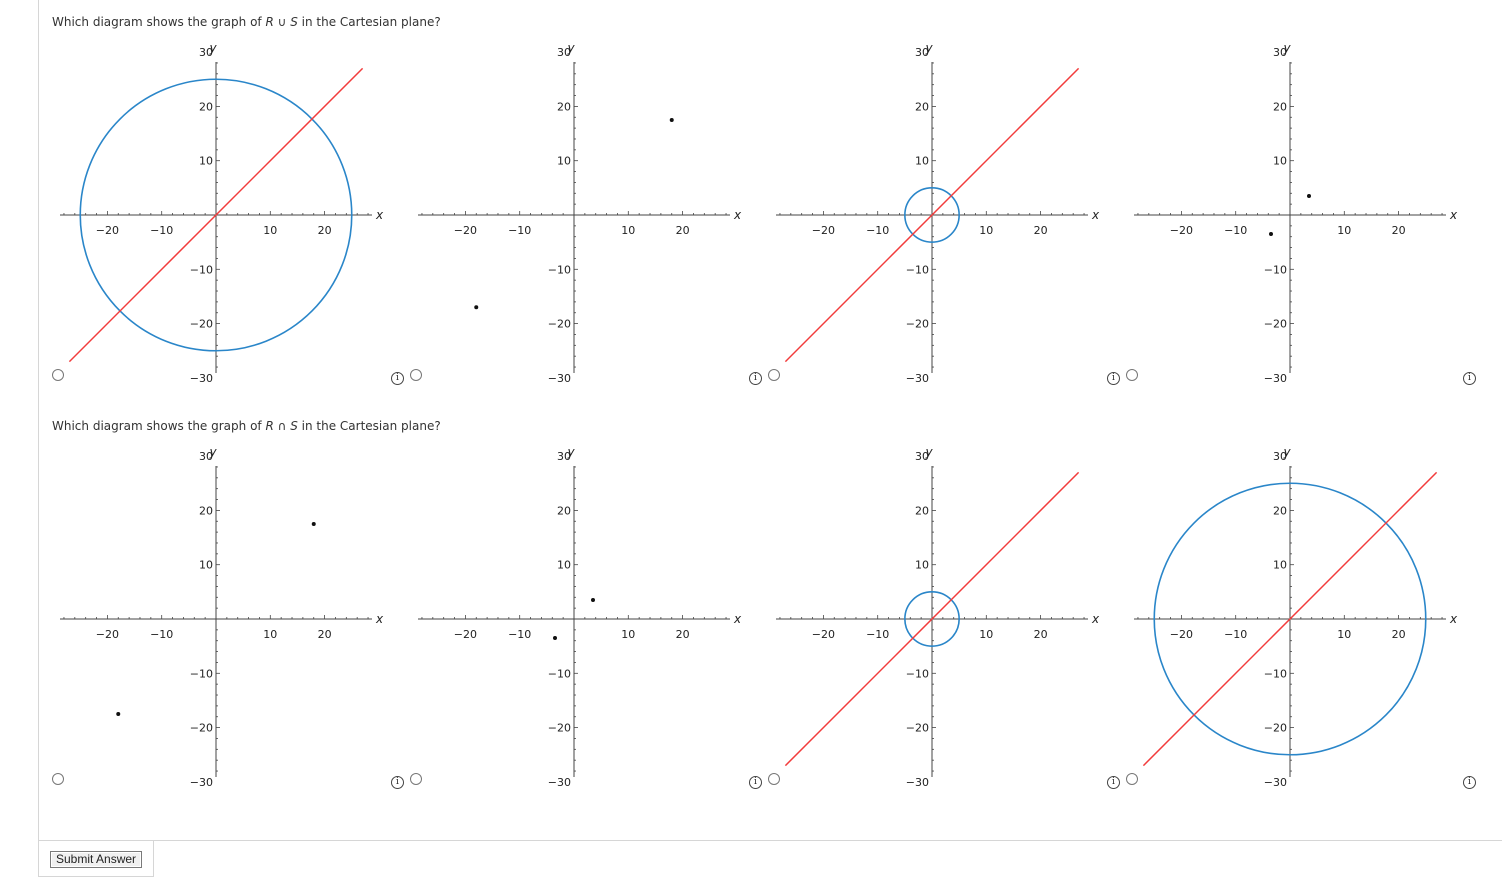 Image resolution: width=1502 pixels, height=881 pixels. What do you see at coordinates (774, 779) in the screenshot?
I see `radio-intersection-option-c` at bounding box center [774, 779].